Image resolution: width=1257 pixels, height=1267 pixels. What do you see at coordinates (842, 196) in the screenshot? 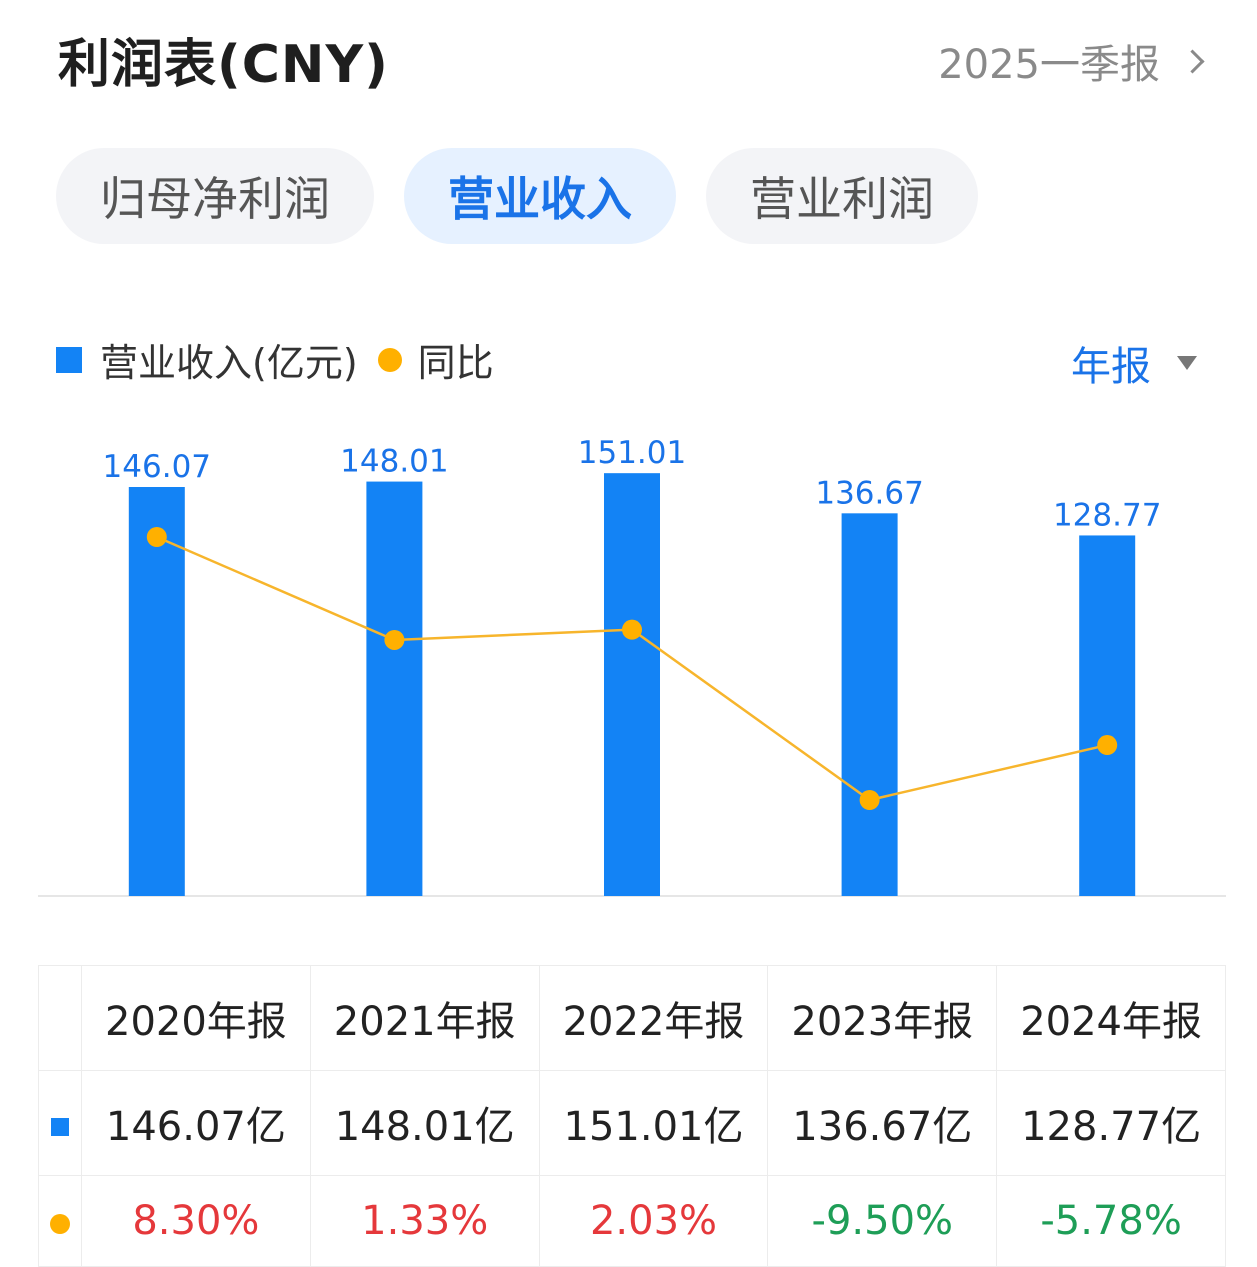
I see `tab-operating-profit: 营业利润` at bounding box center [842, 196].